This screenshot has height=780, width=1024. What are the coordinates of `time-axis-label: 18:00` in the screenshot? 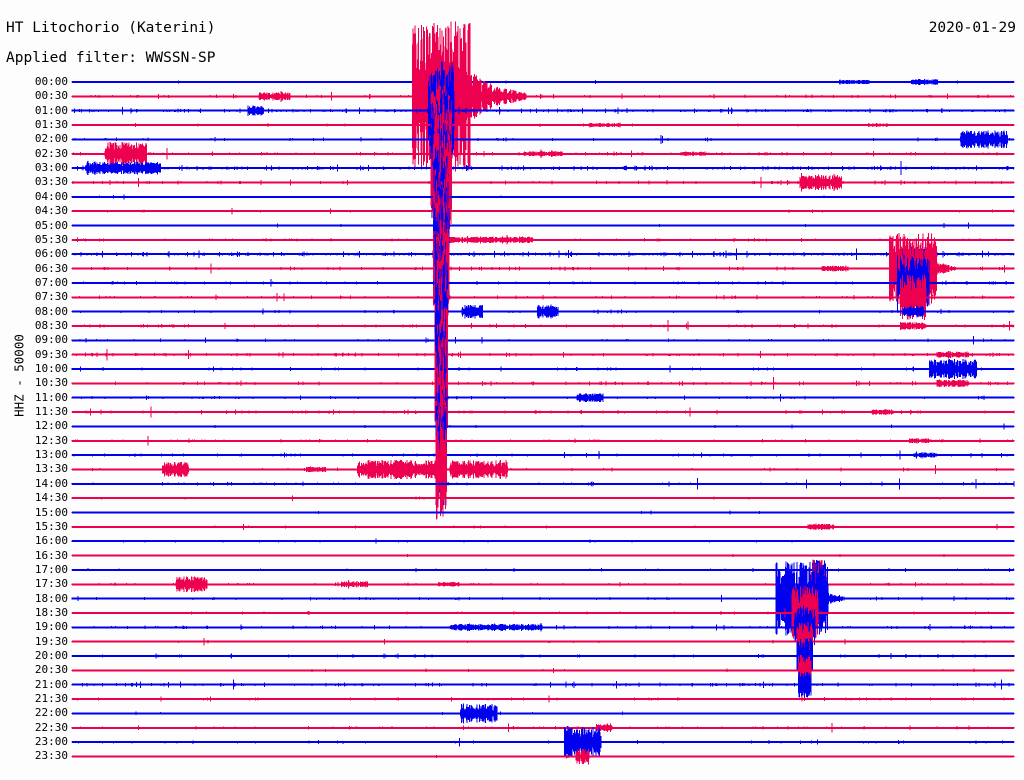 It's located at (51, 598).